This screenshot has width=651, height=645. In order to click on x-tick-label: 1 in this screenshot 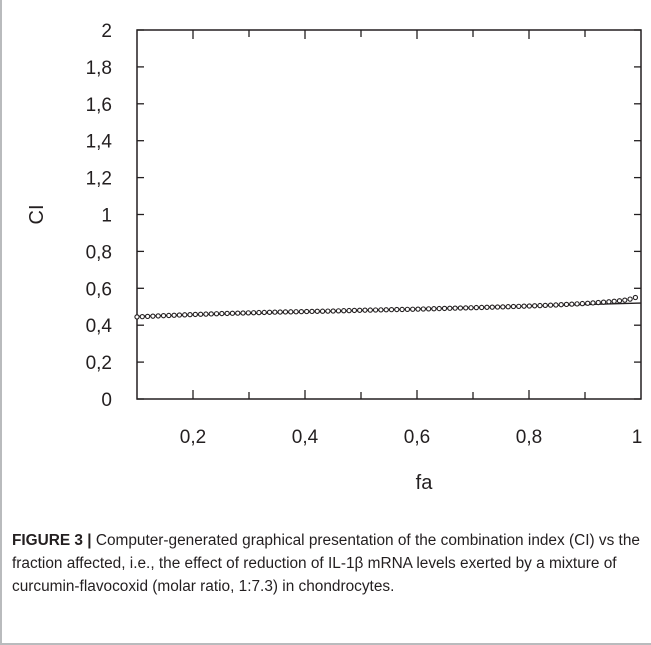, I will do `click(637, 437)`.